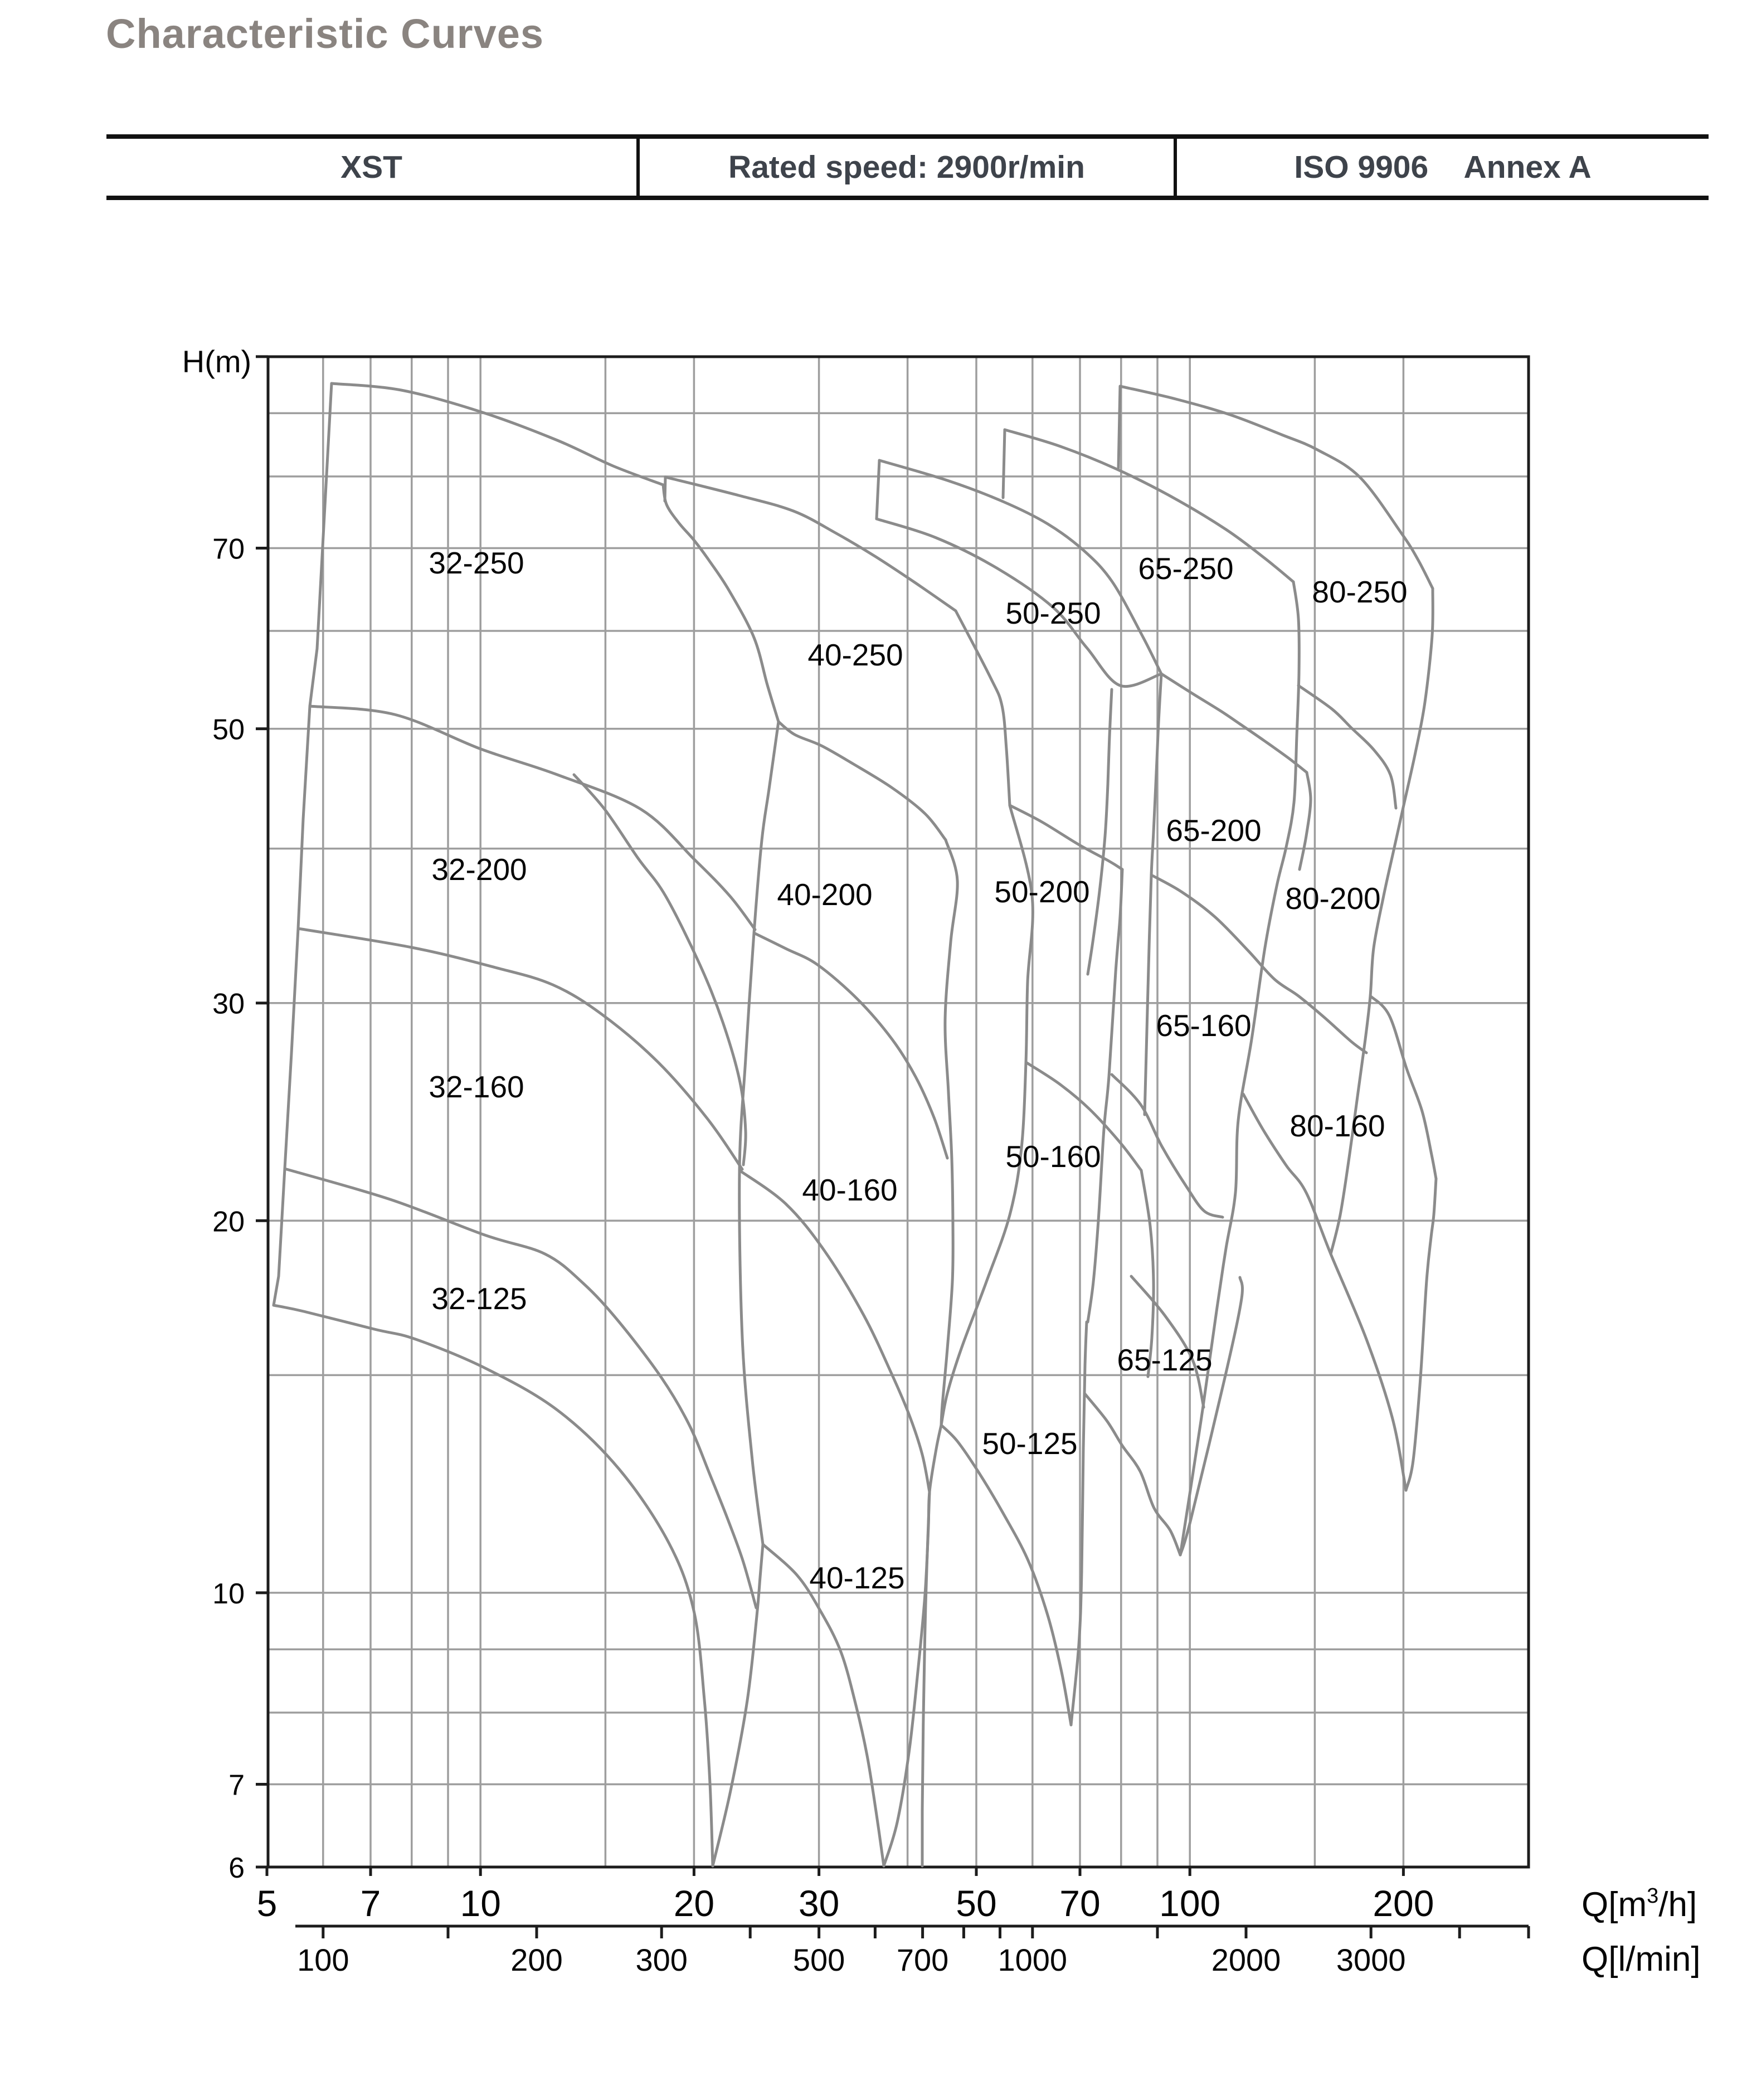  I want to click on svg-text: 300, so click(661, 1959).